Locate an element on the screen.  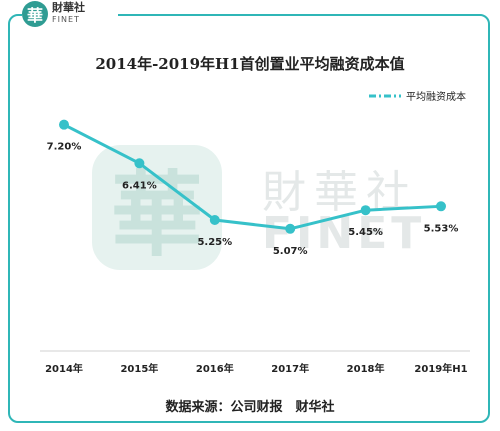
logo-text: 財華社 FINET is located at coordinates (68, 14).